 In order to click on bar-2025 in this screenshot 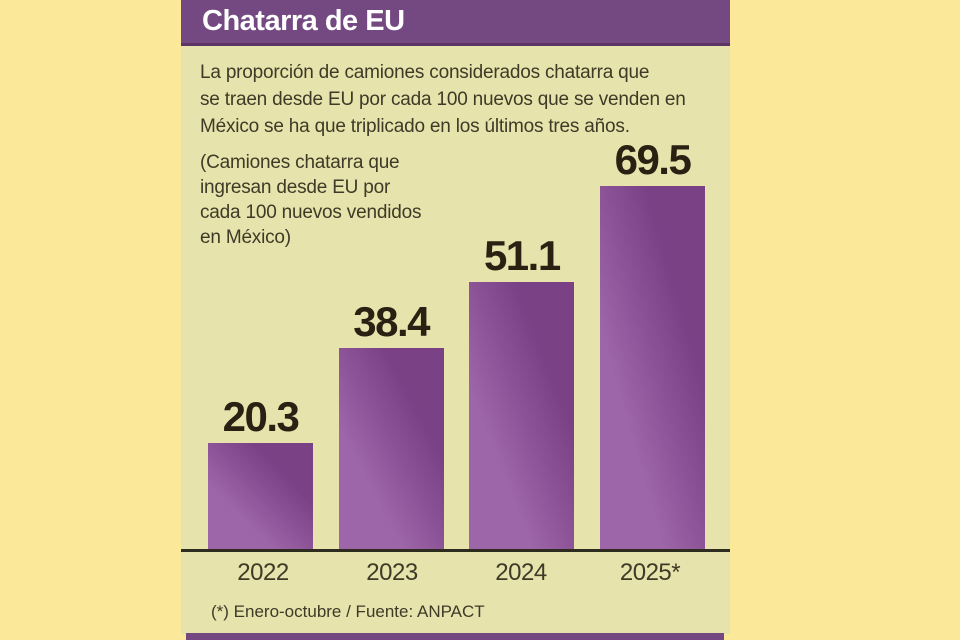, I will do `click(652, 367)`.